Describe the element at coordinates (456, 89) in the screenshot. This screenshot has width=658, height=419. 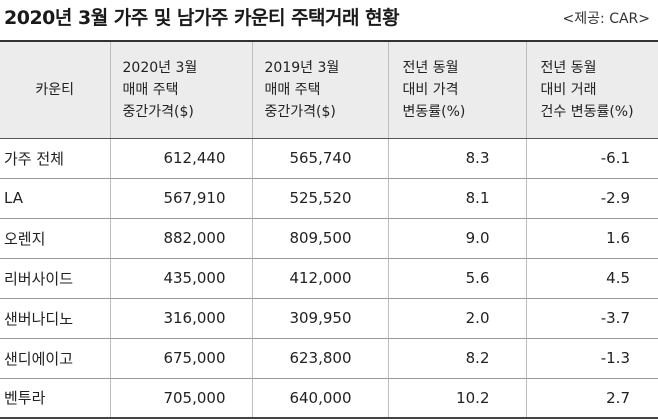
I see `header-price-change: 전년 동월 대비 가격 변동률(%)` at that location.